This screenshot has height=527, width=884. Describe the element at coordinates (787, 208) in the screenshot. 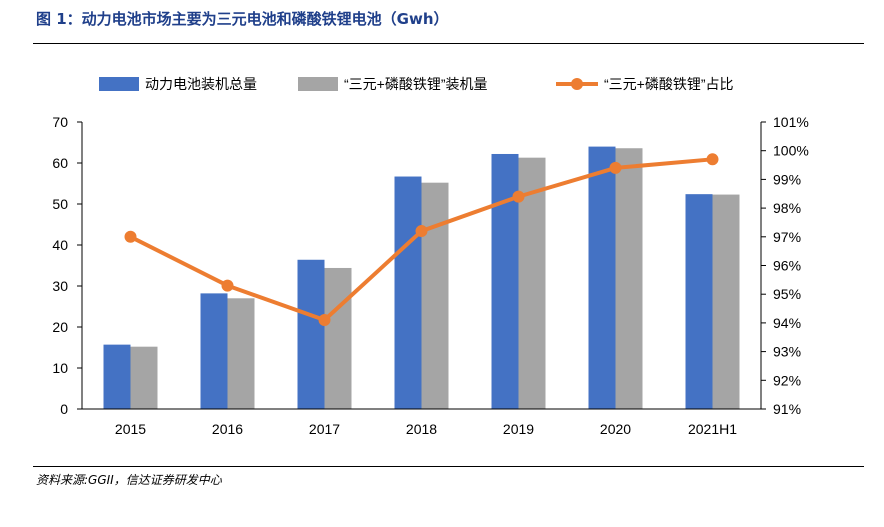

I see `y2-tick-label: 98%` at that location.